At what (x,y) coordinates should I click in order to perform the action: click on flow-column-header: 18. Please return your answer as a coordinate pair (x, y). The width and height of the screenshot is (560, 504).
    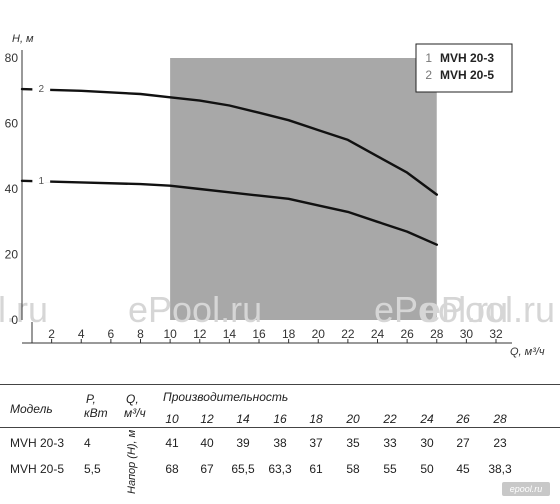
    Looking at the image, I should click on (316, 419).